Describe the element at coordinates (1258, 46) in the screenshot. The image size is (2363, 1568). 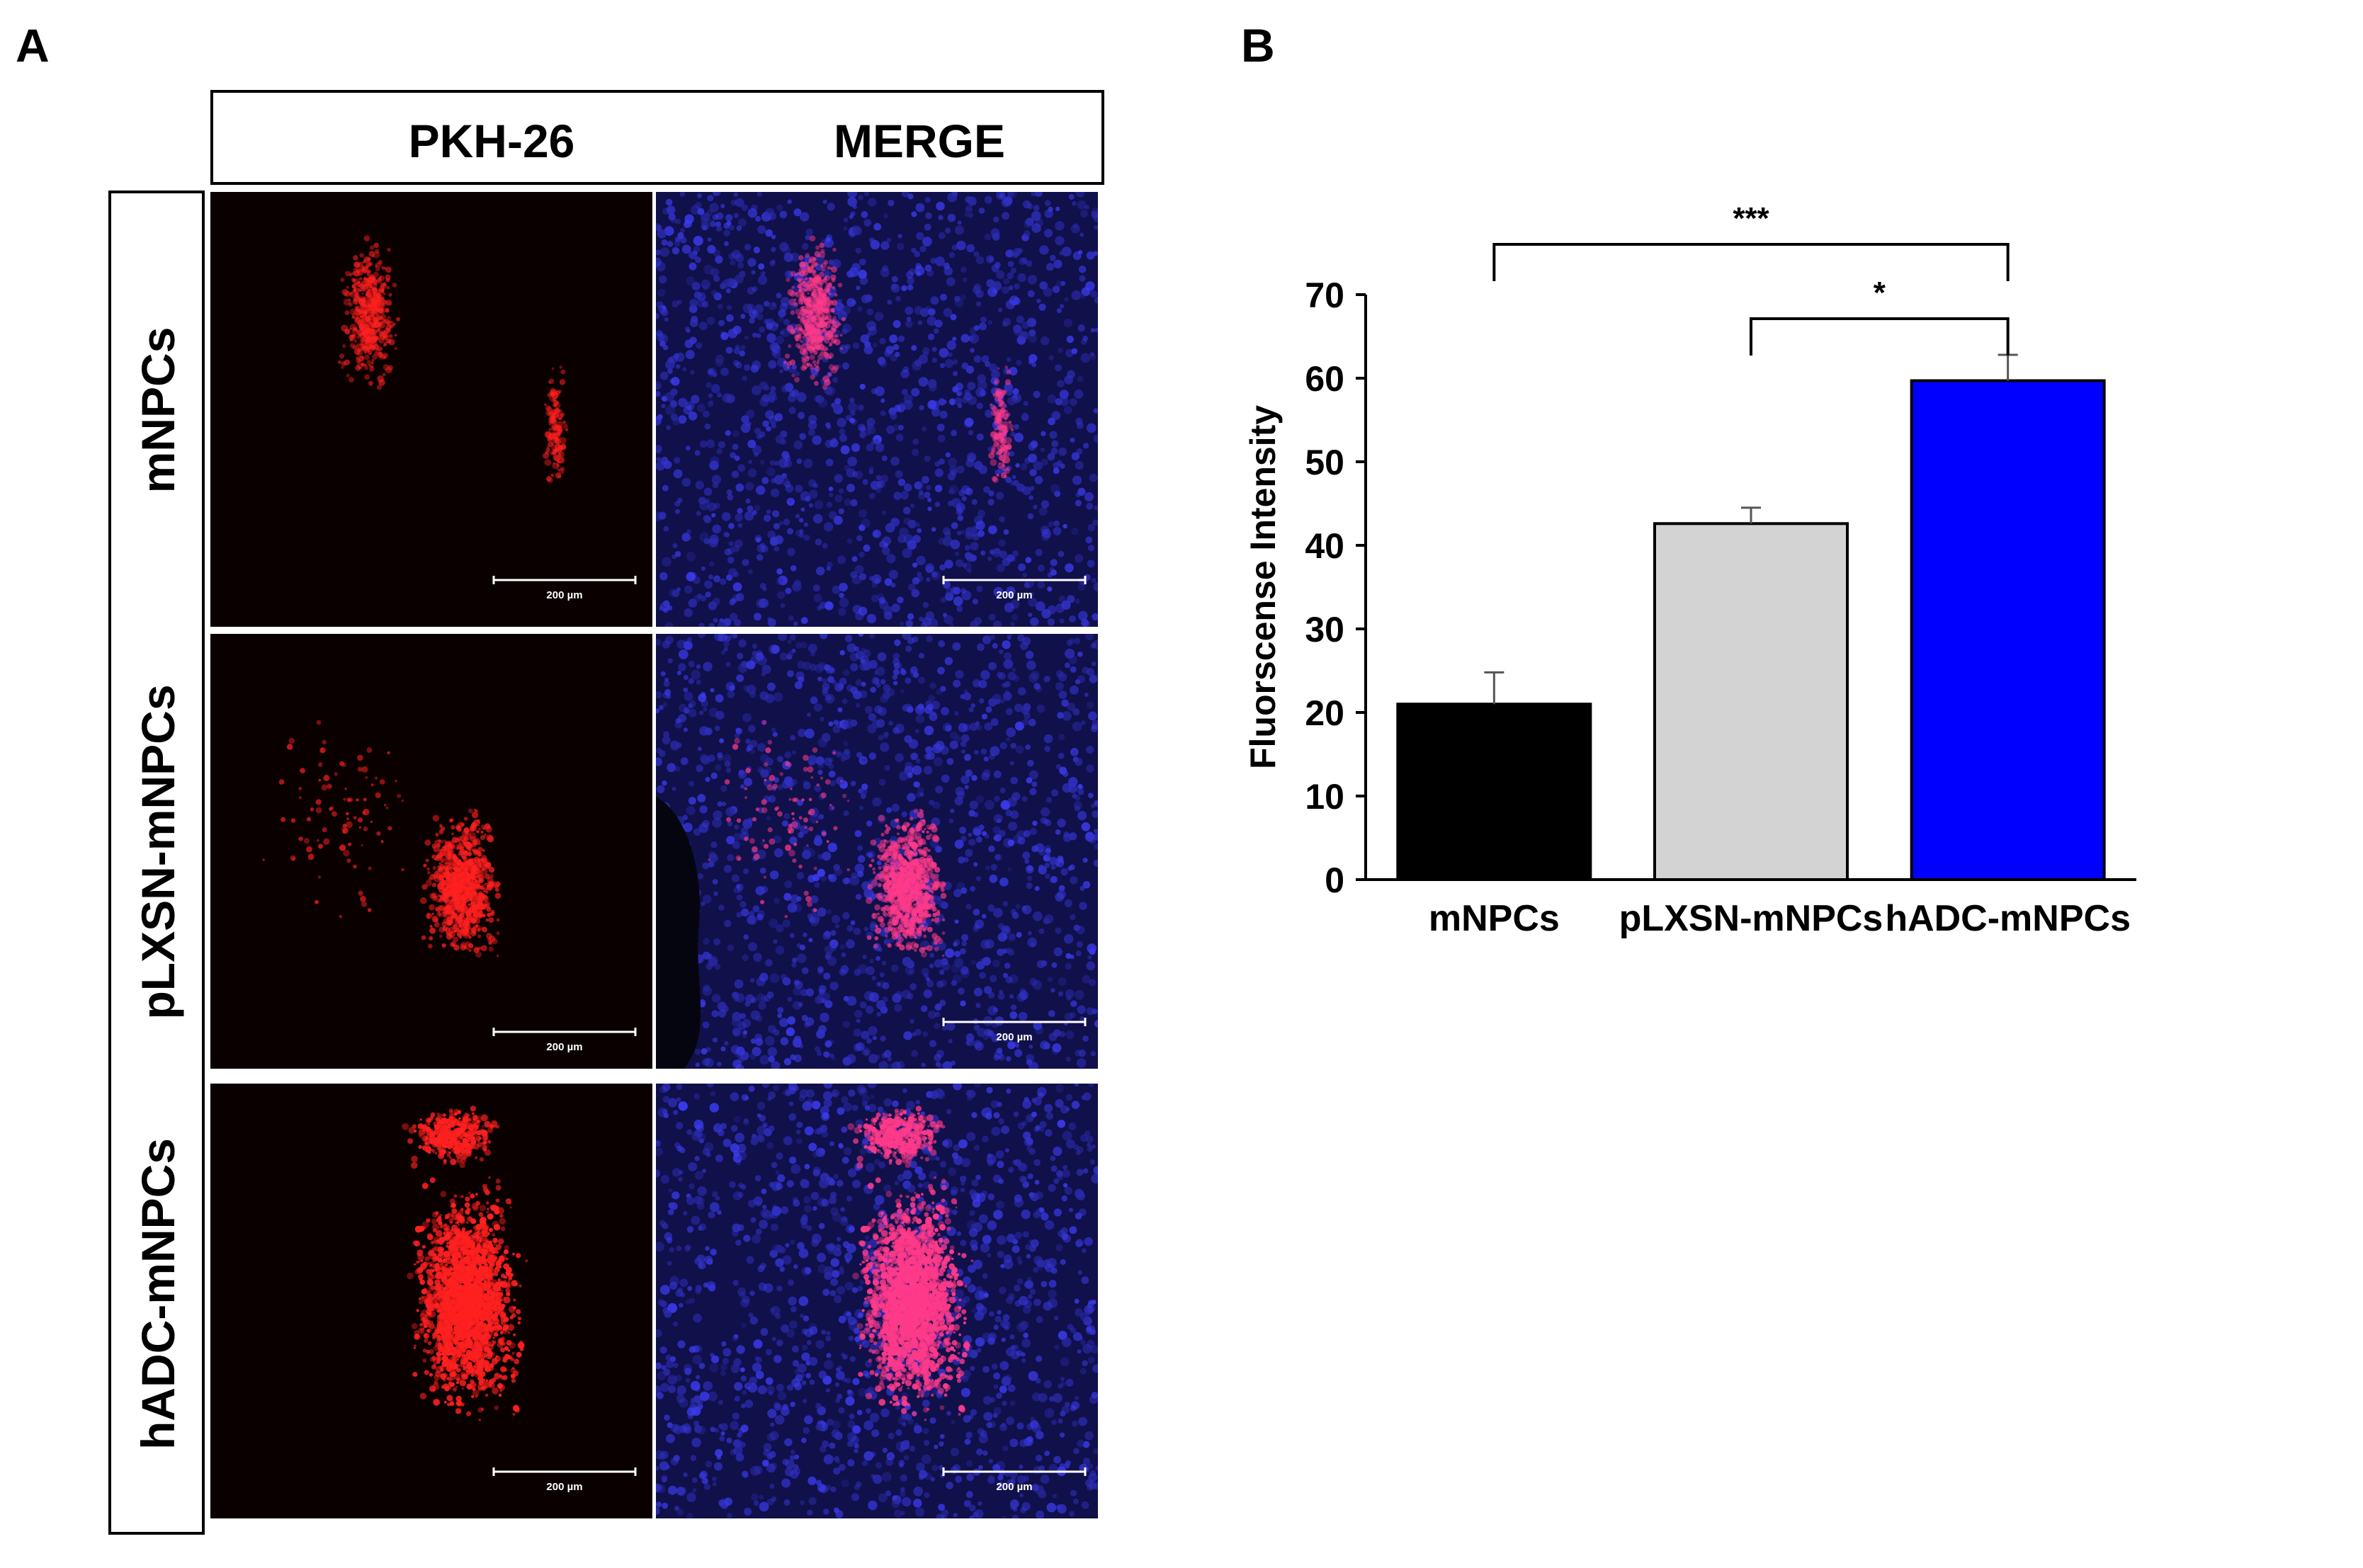
I see `panel-b-letter: B` at that location.